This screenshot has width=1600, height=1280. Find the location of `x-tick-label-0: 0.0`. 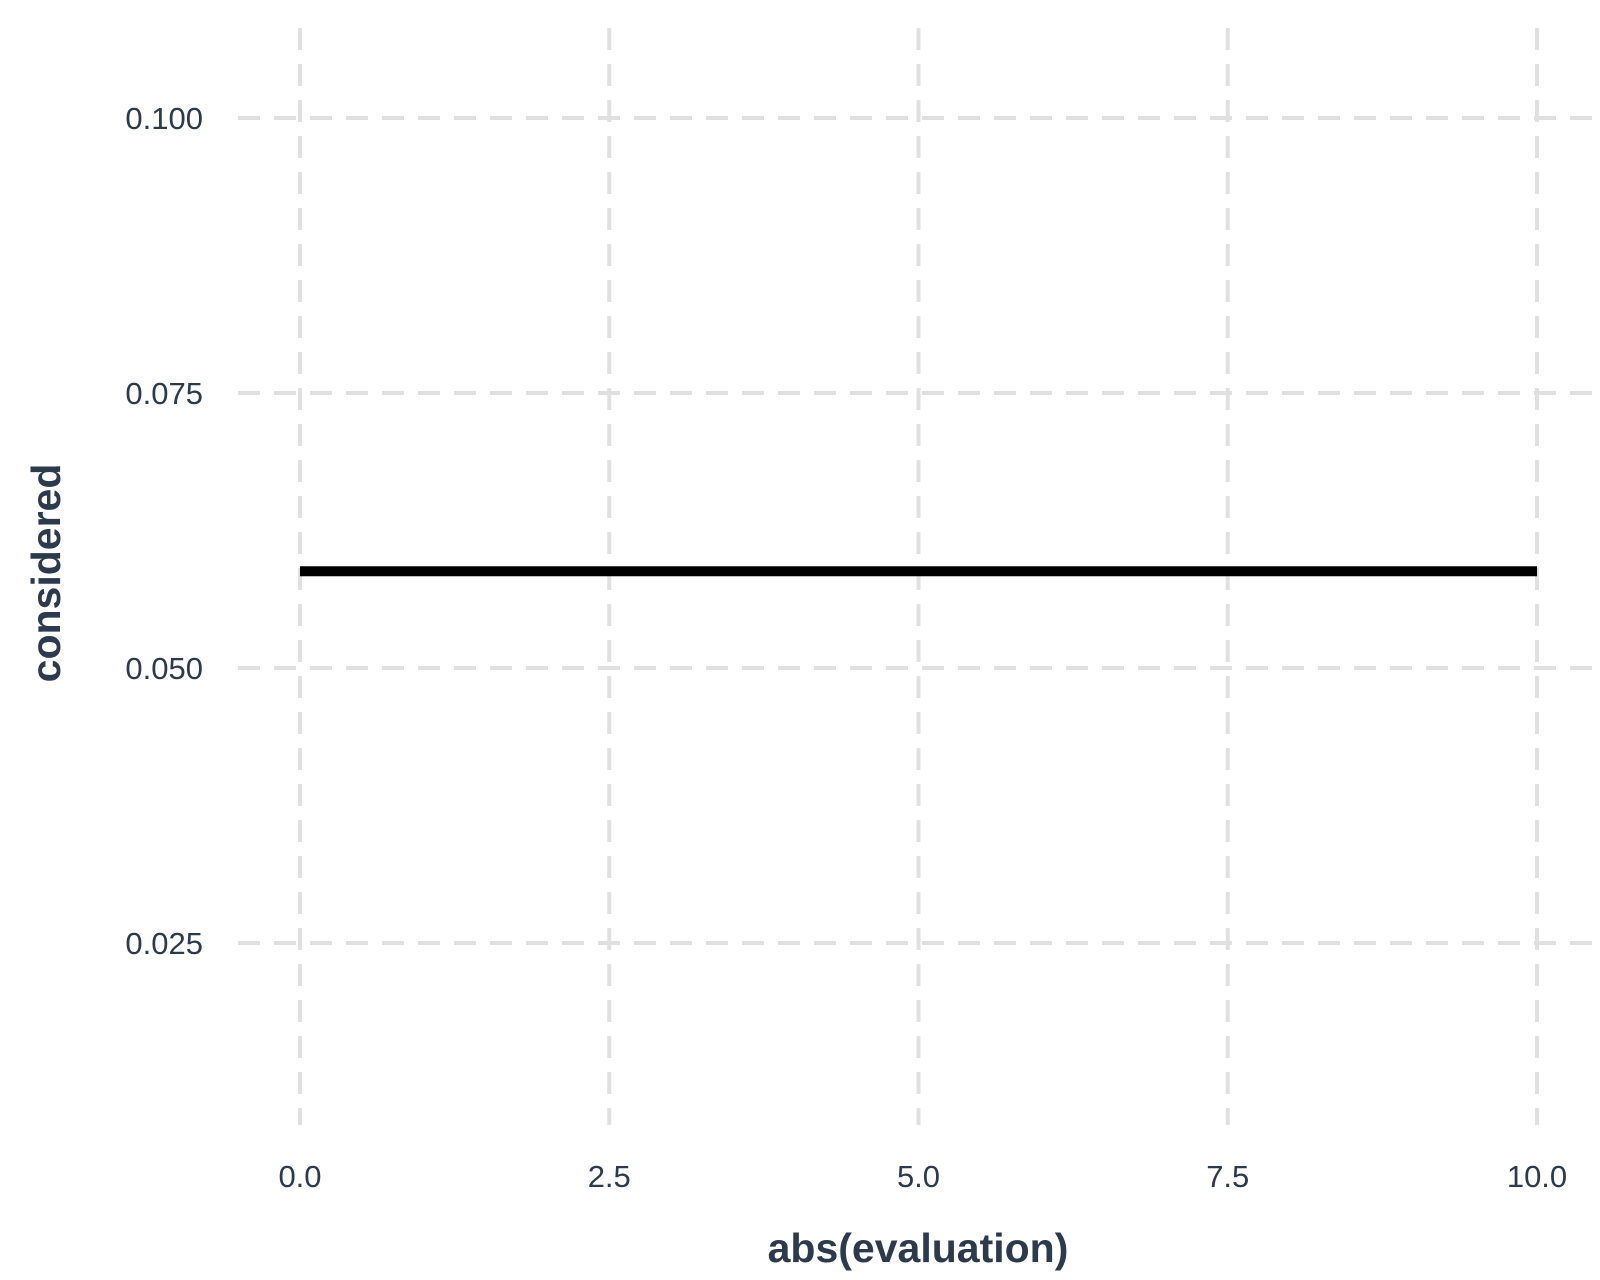

x-tick-label-0: 0.0 is located at coordinates (299, 1176).